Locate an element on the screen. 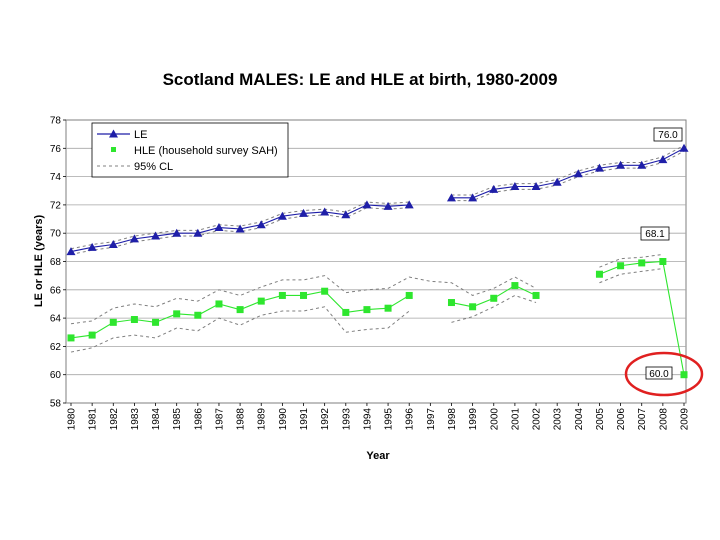 This screenshot has height=540, width=720. x-tick-label: 2008 is located at coordinates (663, 419).